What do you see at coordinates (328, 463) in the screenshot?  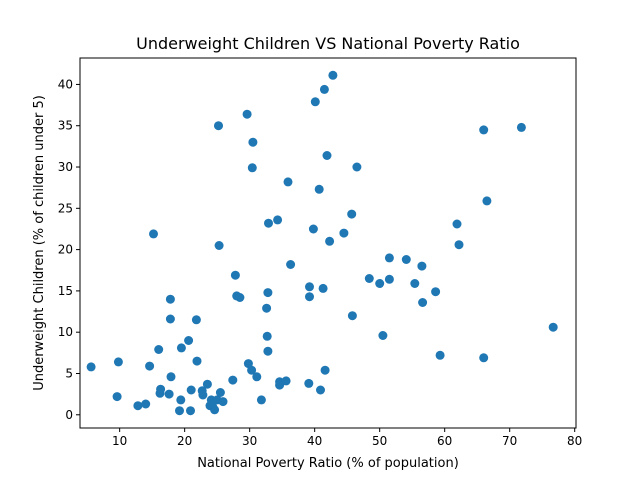 I see `x-axis-label: National Poverty Ratio (% of population)` at bounding box center [328, 463].